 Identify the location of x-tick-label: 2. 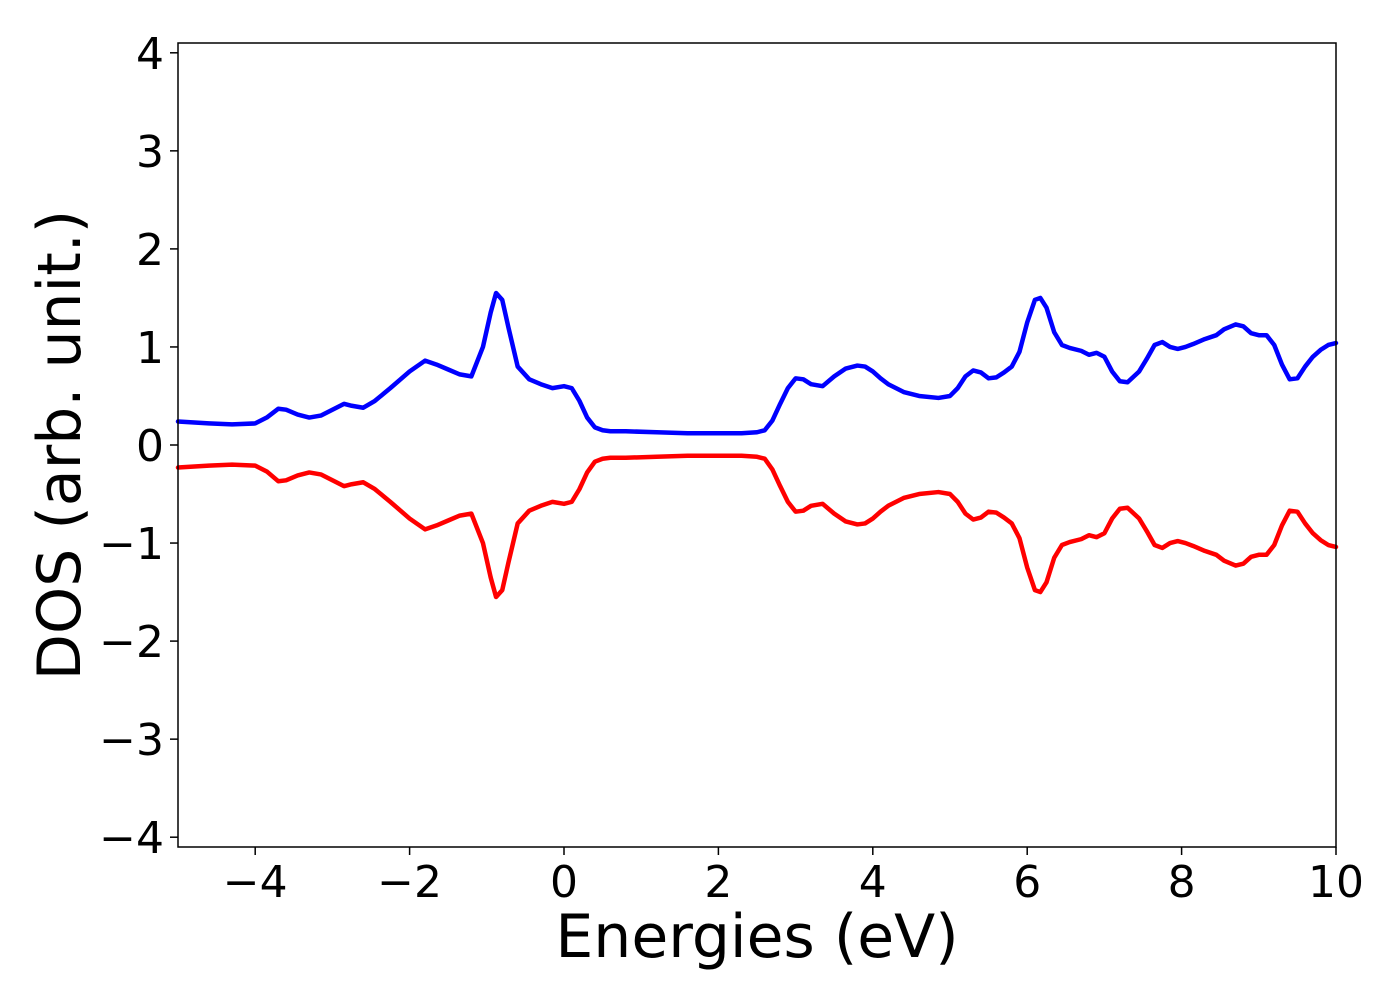
(718, 882).